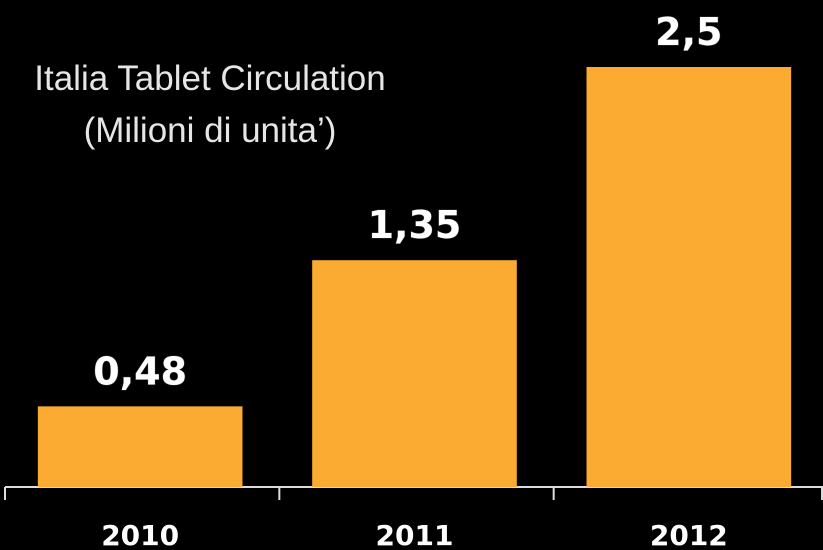  What do you see at coordinates (210, 130) in the screenshot?
I see `chart-subtitle: (Milioni di unita’)` at bounding box center [210, 130].